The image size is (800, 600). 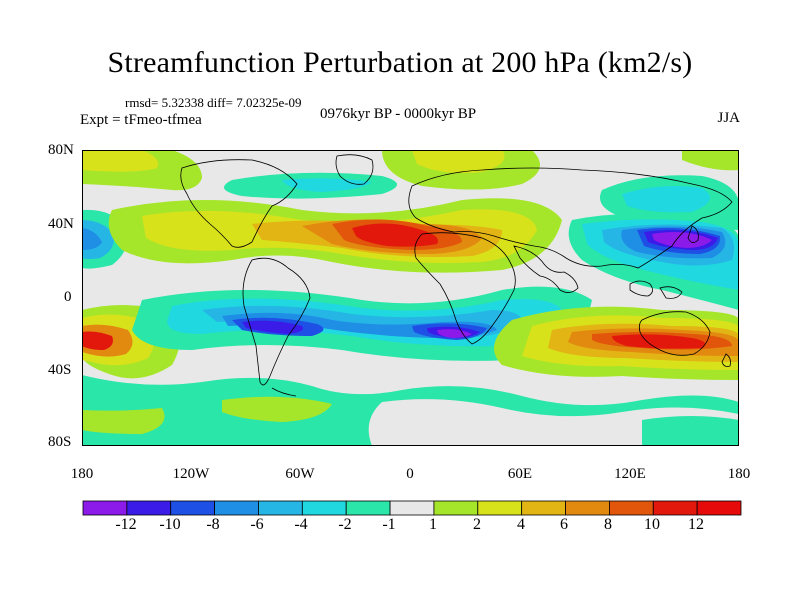 What do you see at coordinates (60, 442) in the screenshot?
I see `lat-tick-80s: 80S` at bounding box center [60, 442].